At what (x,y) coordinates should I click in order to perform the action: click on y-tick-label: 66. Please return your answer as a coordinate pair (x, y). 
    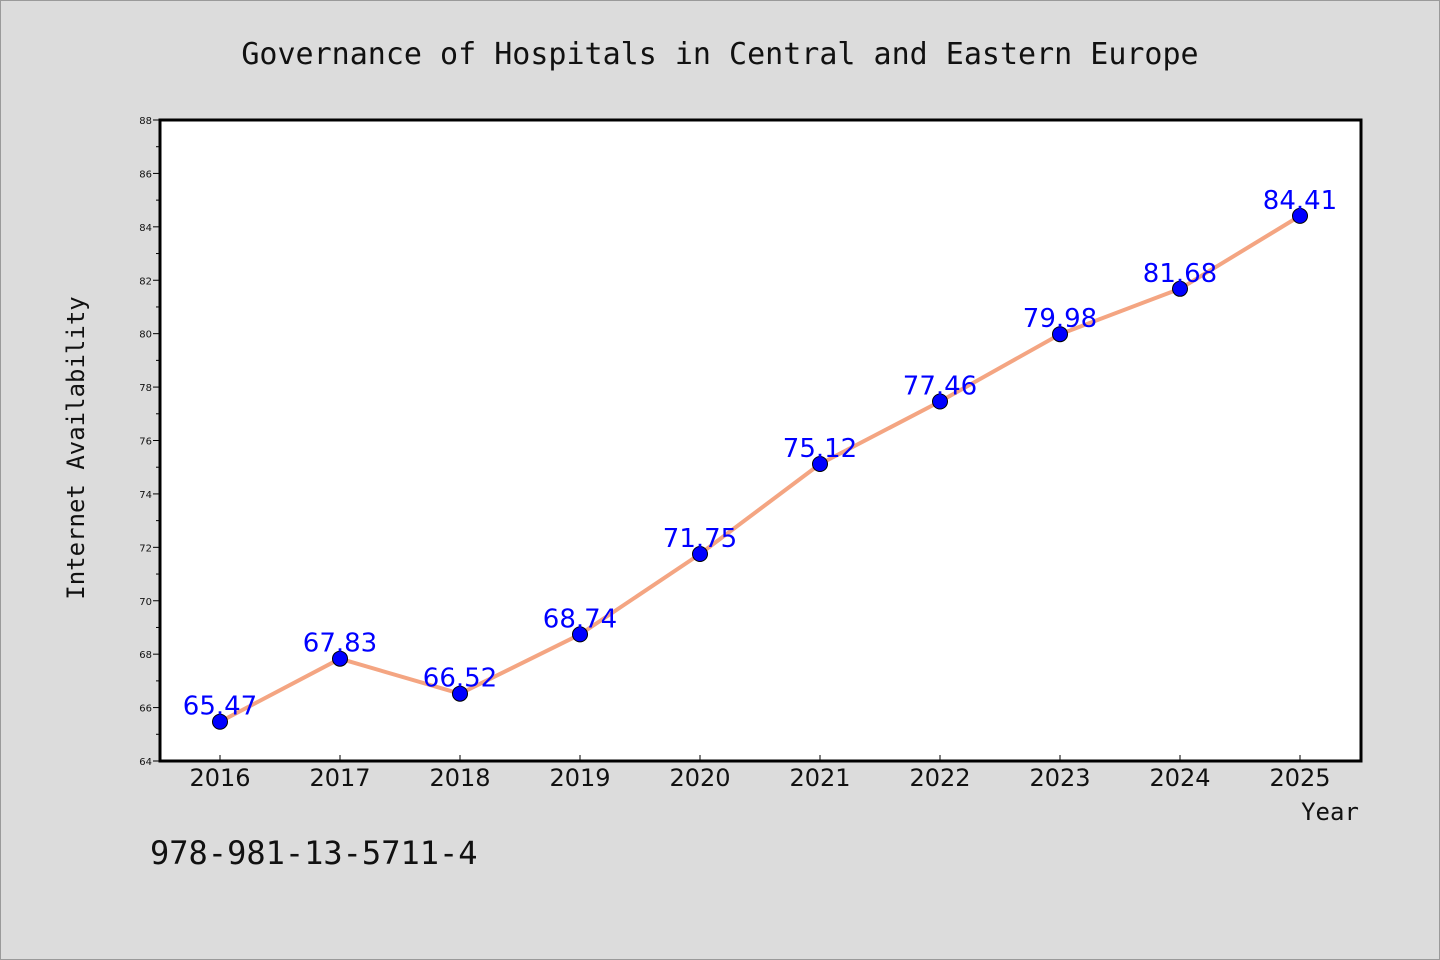
    Looking at the image, I should click on (145, 709).